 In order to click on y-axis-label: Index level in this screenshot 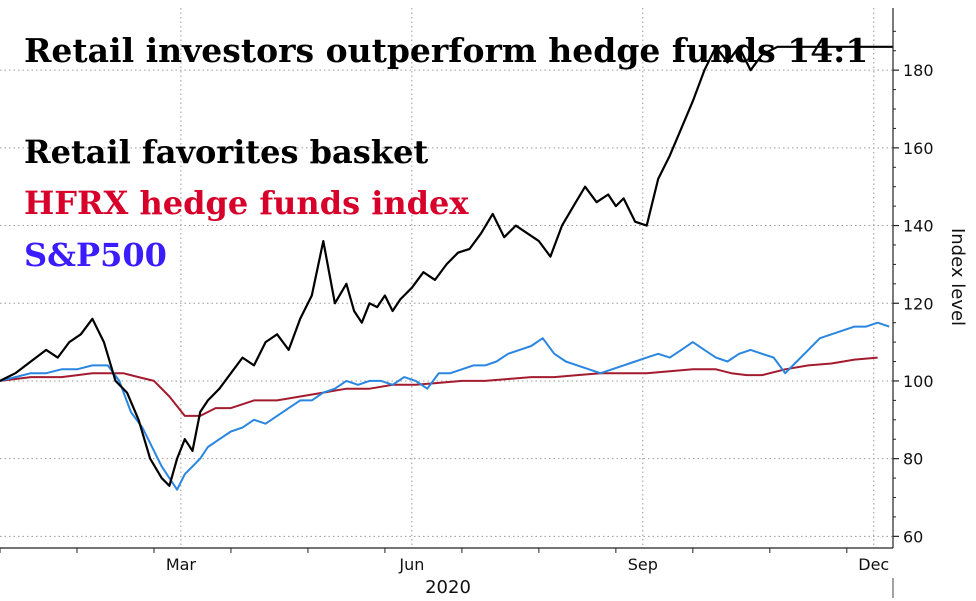, I will do `click(957, 277)`.